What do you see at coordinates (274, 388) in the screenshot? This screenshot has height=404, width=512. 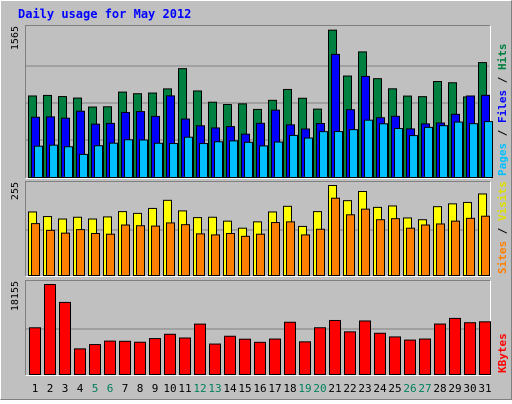 I see `x-tick-label-day-17: 17` at bounding box center [274, 388].